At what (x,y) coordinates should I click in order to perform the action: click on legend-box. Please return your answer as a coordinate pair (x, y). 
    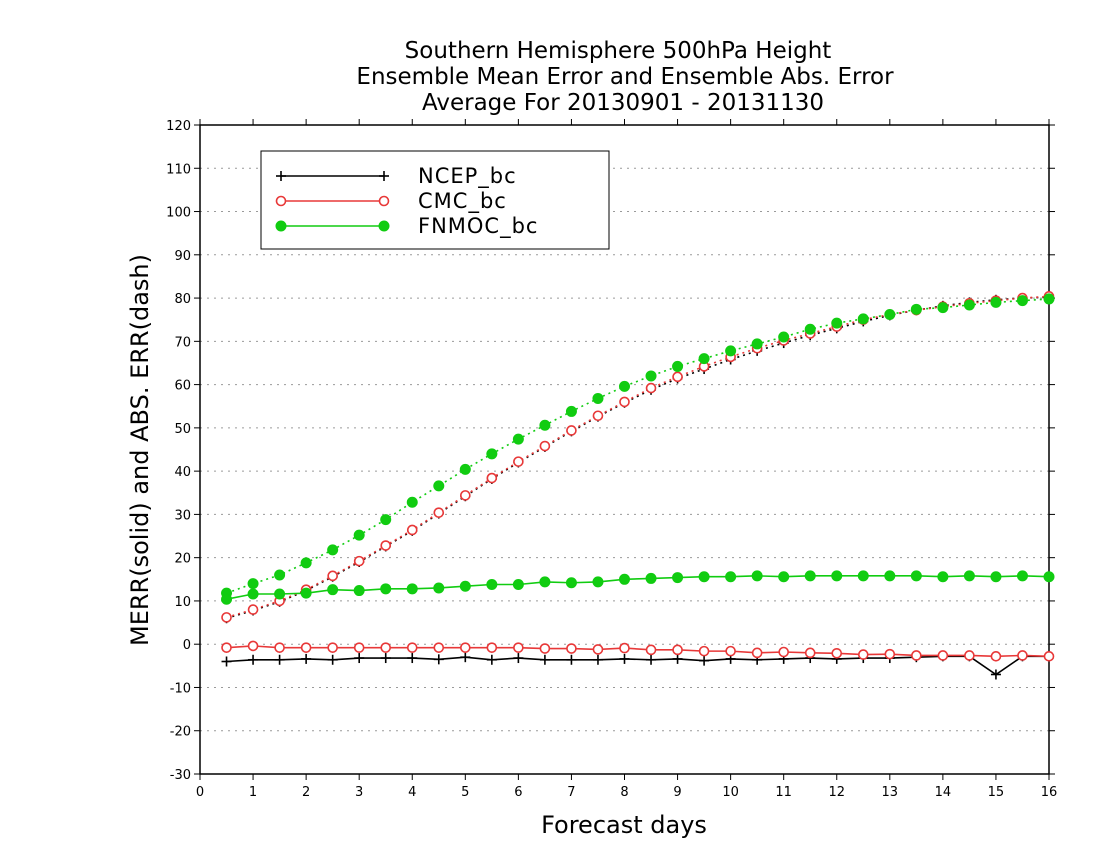
    Looking at the image, I should click on (435, 200).